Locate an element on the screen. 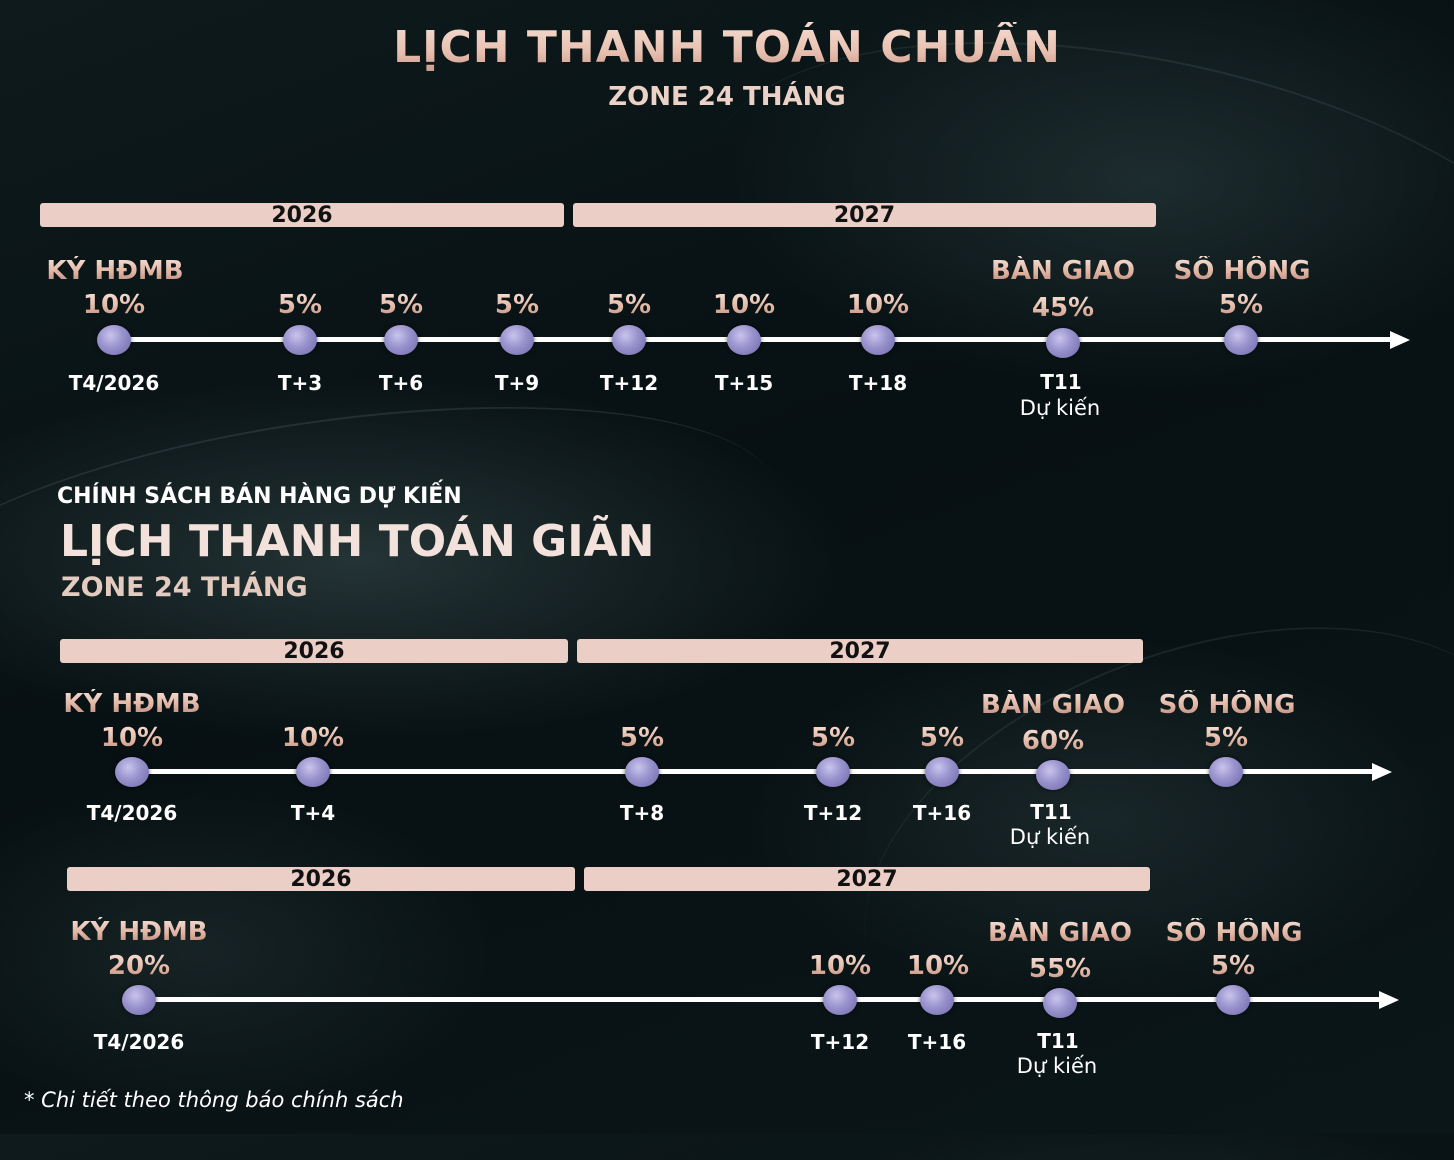 The height and width of the screenshot is (1160, 1454). section-title: LỊCH THANH TOÁN GIÃN is located at coordinates (357, 541).